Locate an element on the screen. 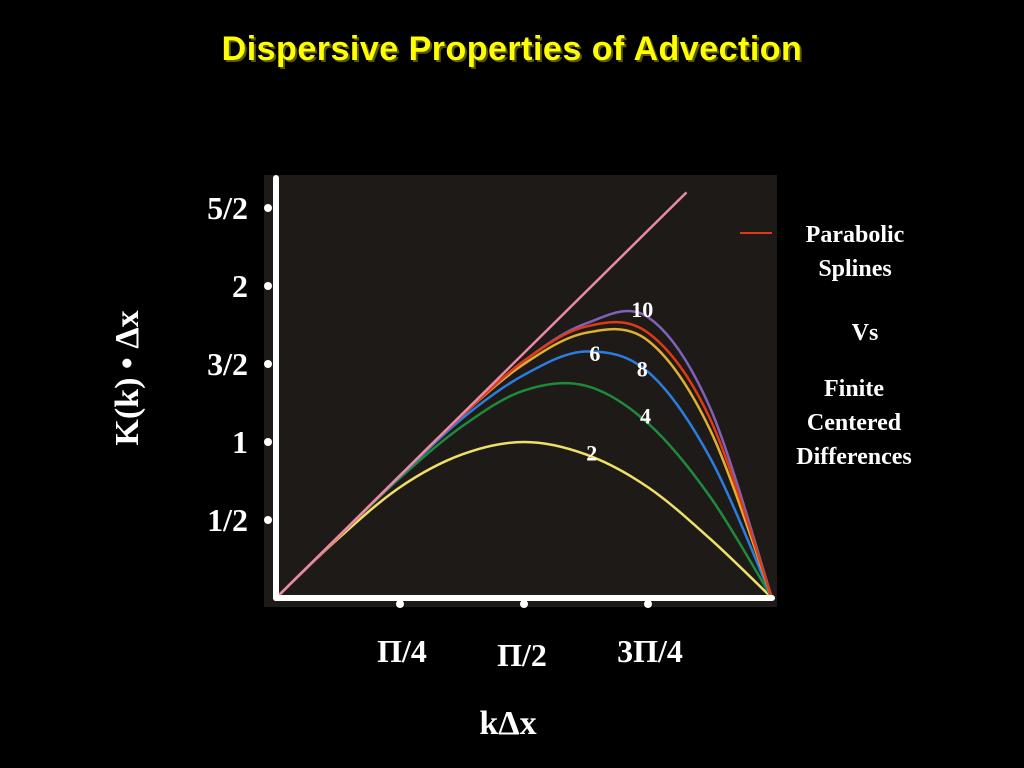 The width and height of the screenshot is (1024, 768). y-tick-label: 5/2 is located at coordinates (227, 208).